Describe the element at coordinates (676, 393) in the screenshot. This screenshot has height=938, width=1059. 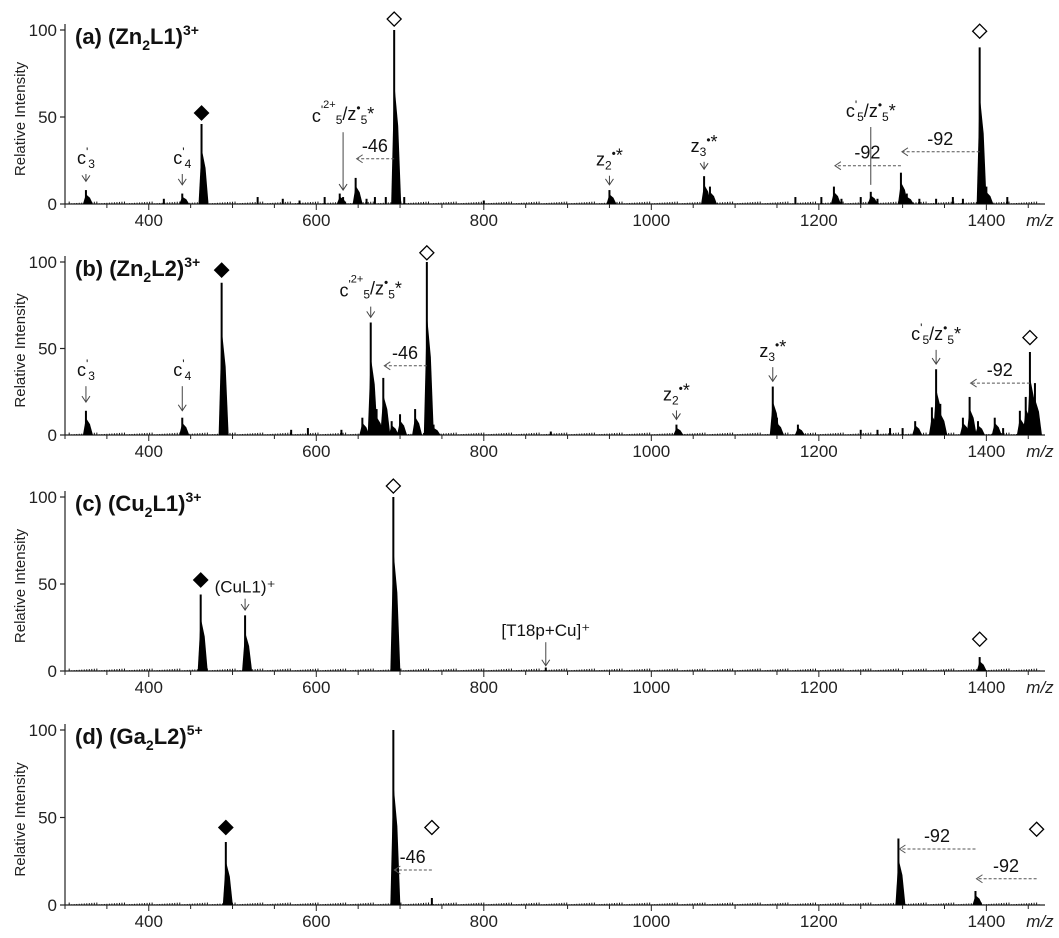
I see `ion-label: z2•*` at that location.